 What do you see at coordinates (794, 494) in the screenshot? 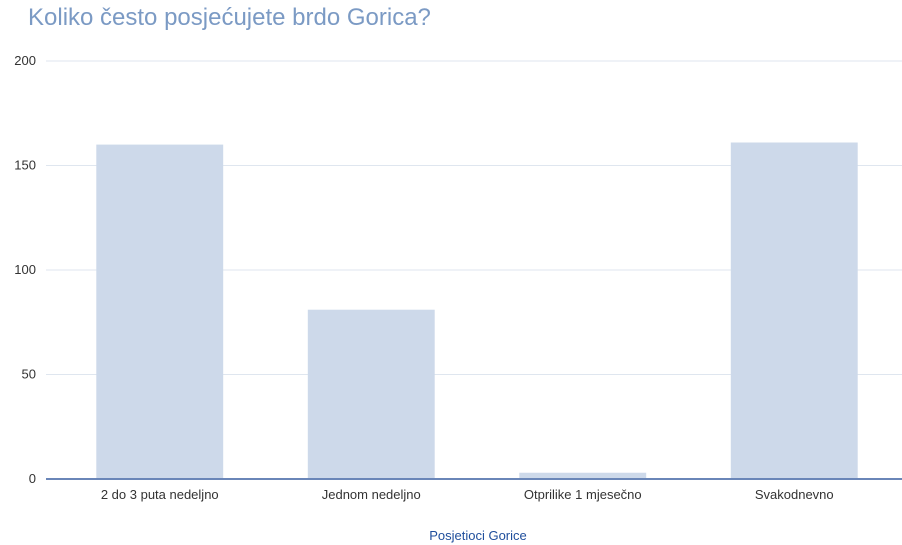
I see `x-tick-label: Svakodnevno` at bounding box center [794, 494].